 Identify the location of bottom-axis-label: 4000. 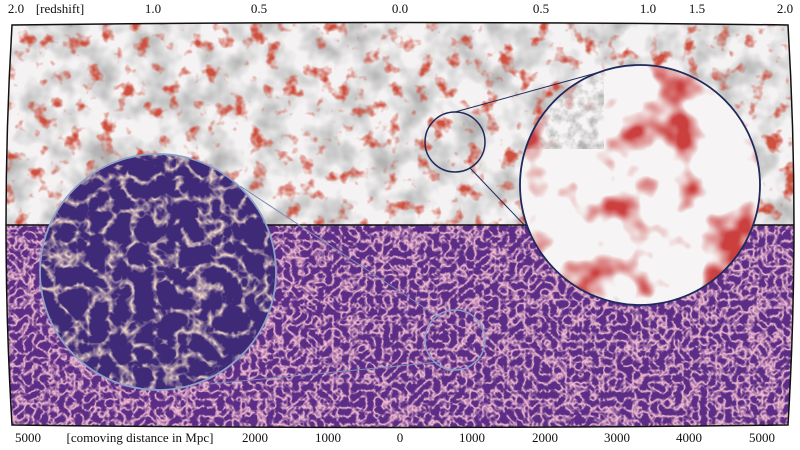
(689, 437).